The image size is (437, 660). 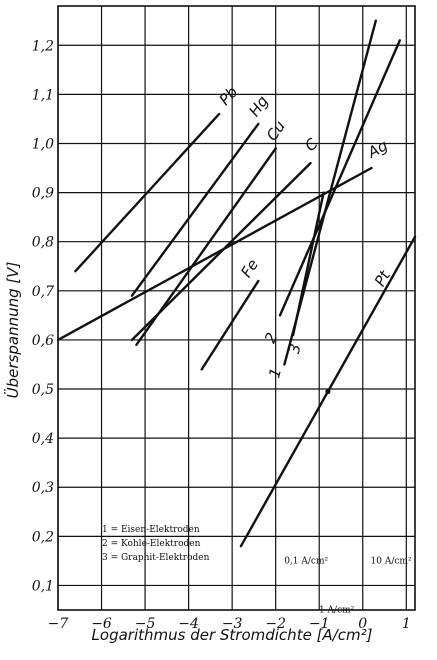 I want to click on x-tick-labels: −7 −6 −5 −4 −3 −2 −1 0 1, so click(x=229, y=624).